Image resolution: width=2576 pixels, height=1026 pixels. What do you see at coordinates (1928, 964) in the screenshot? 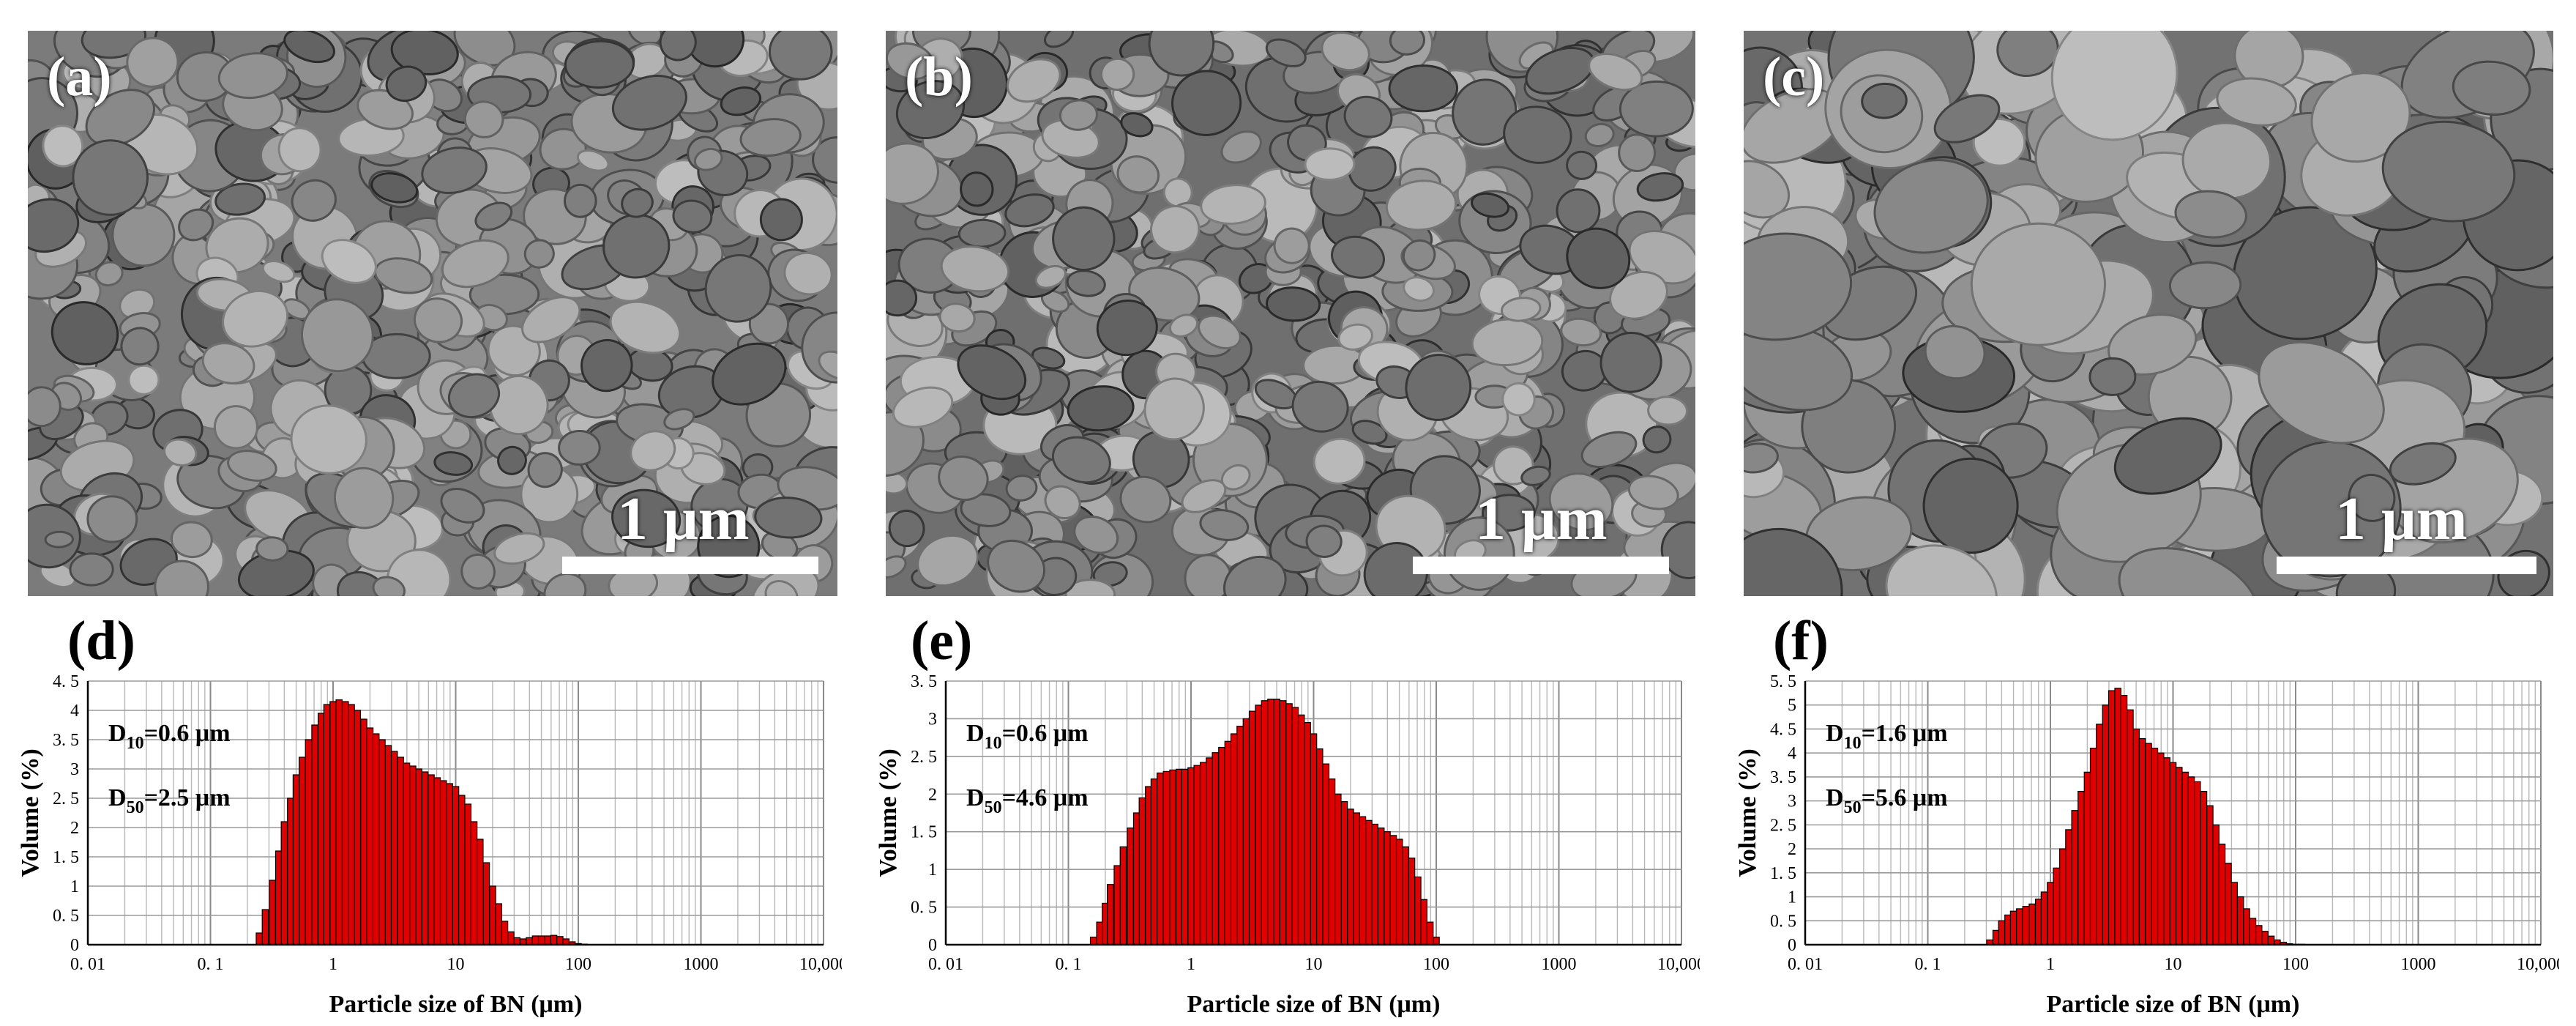
I see `x-tick-label: 0. 1` at bounding box center [1928, 964].